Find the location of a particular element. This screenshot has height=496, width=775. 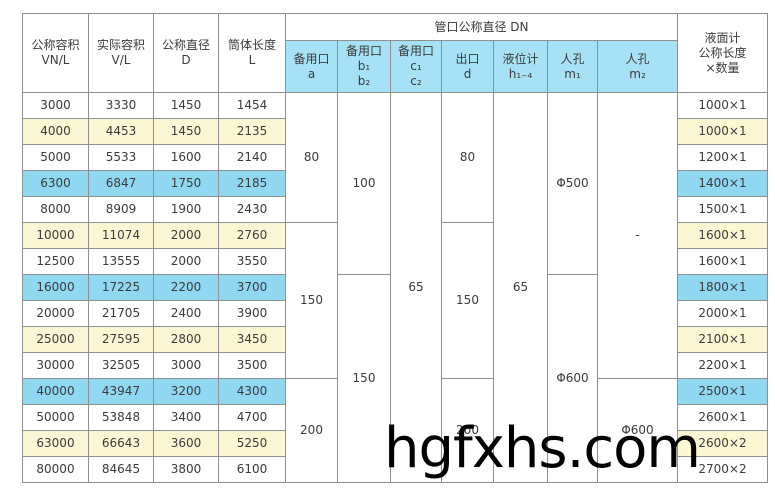

cell-nominal-volume: 3000 is located at coordinates (55, 105).